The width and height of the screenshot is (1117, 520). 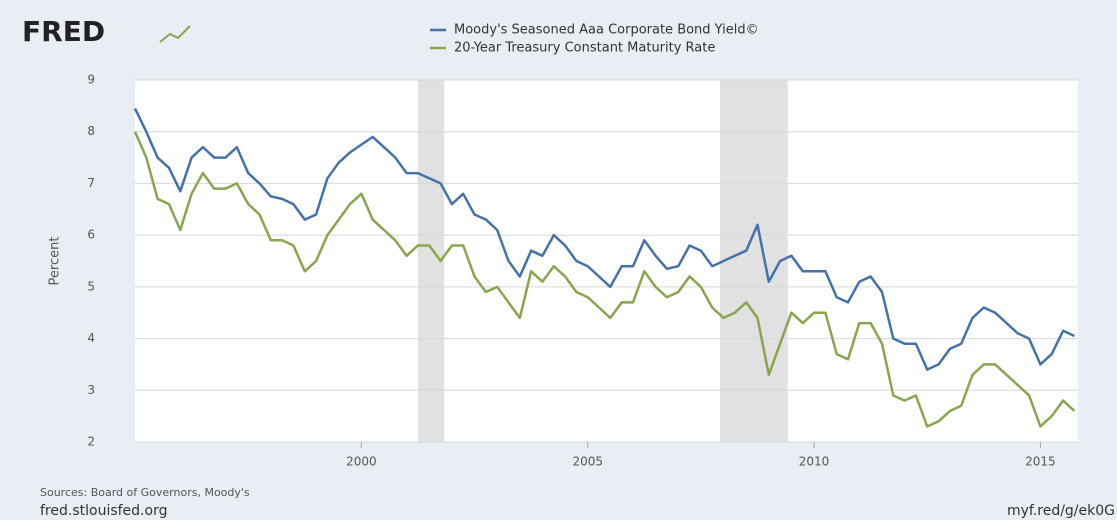 I want to click on site: fred.stlouisfed.org, so click(x=103, y=511).